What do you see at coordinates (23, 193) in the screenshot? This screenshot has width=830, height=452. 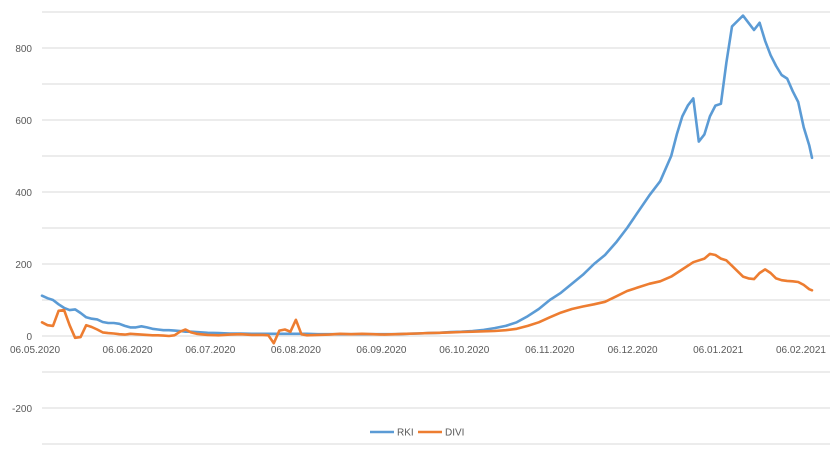 I see `y-tick-label: 400` at bounding box center [23, 193].